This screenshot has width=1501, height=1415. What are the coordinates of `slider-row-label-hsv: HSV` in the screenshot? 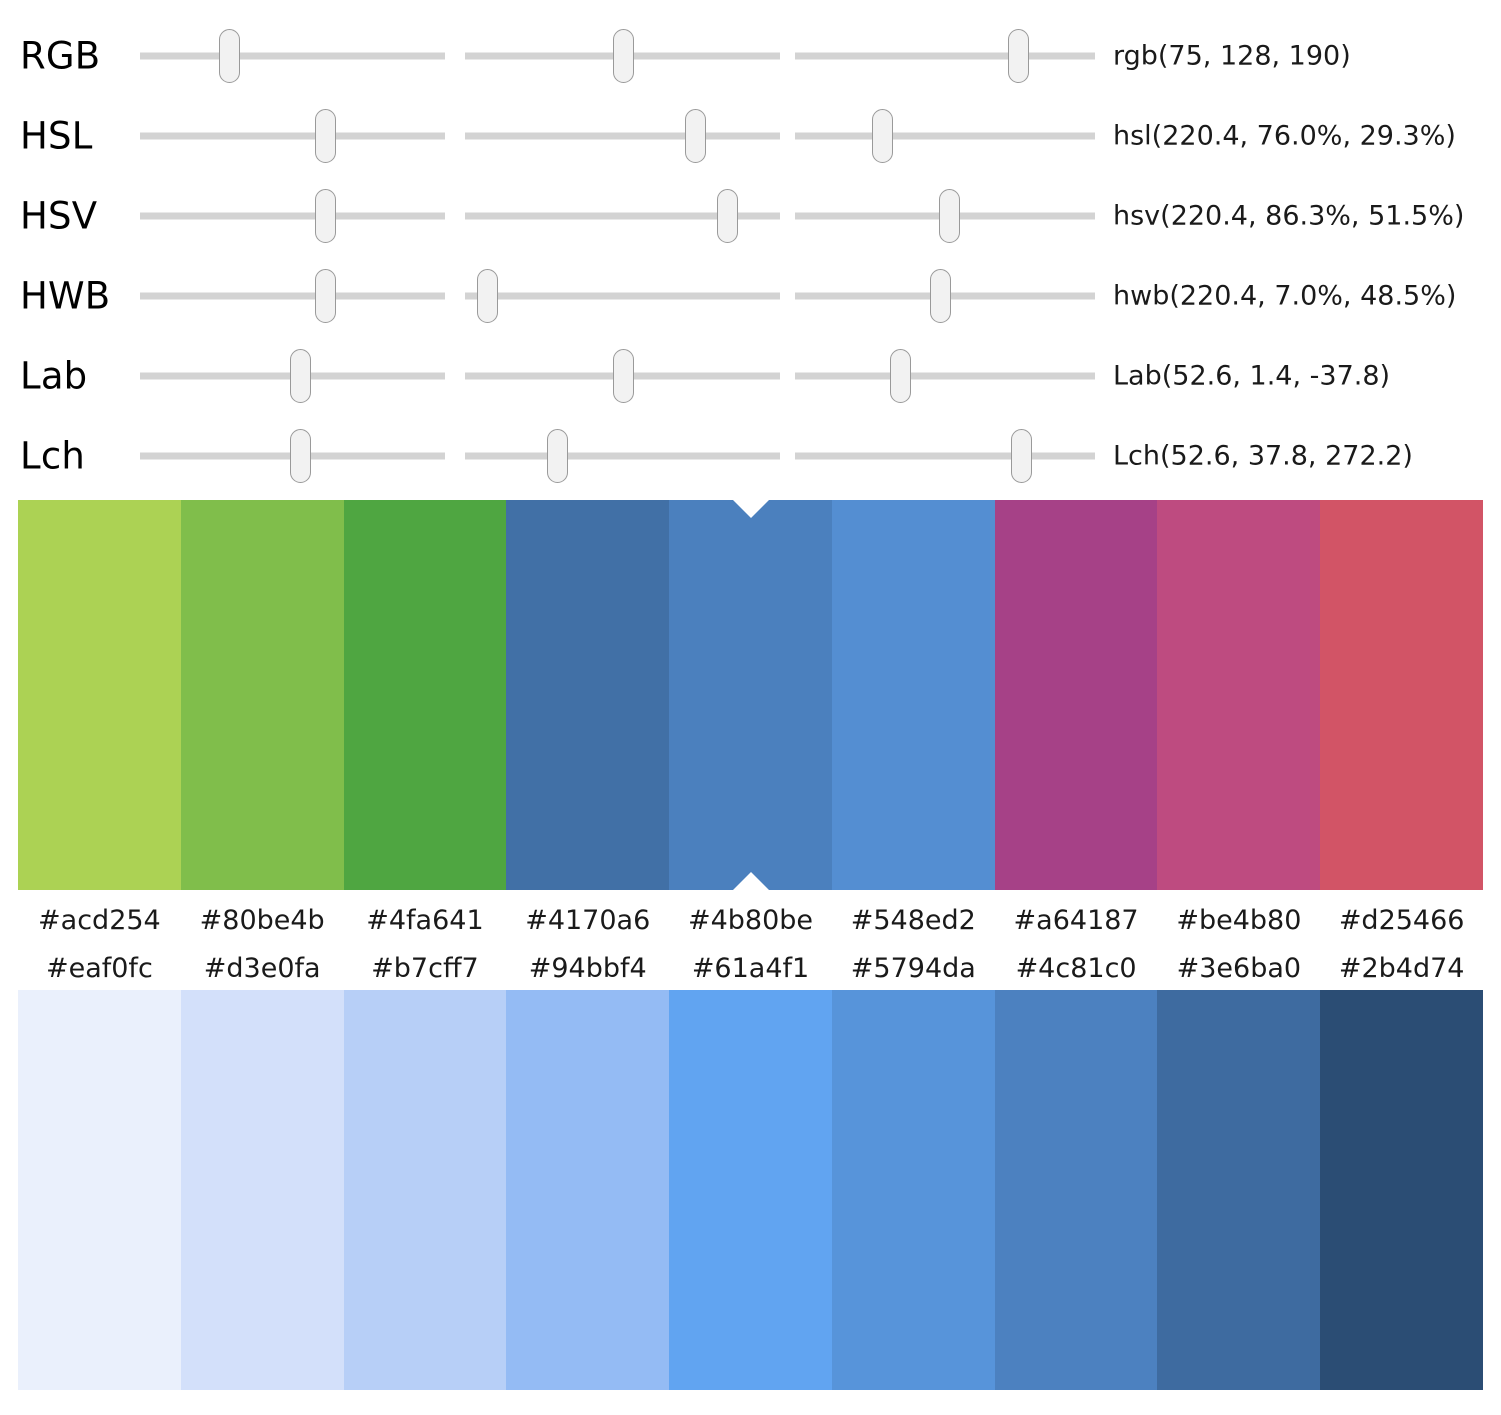 It's located at (59, 216).